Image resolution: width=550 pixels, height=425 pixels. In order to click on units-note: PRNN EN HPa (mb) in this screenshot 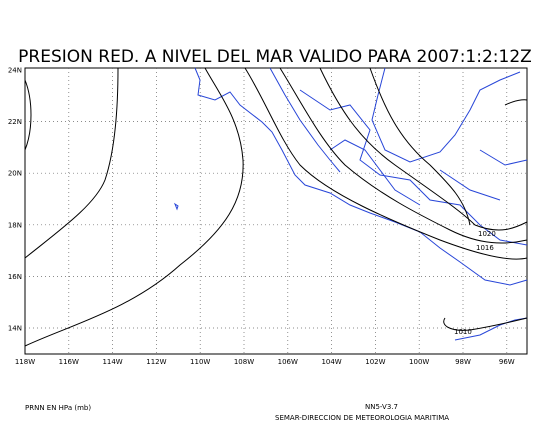, I will do `click(58, 408)`.